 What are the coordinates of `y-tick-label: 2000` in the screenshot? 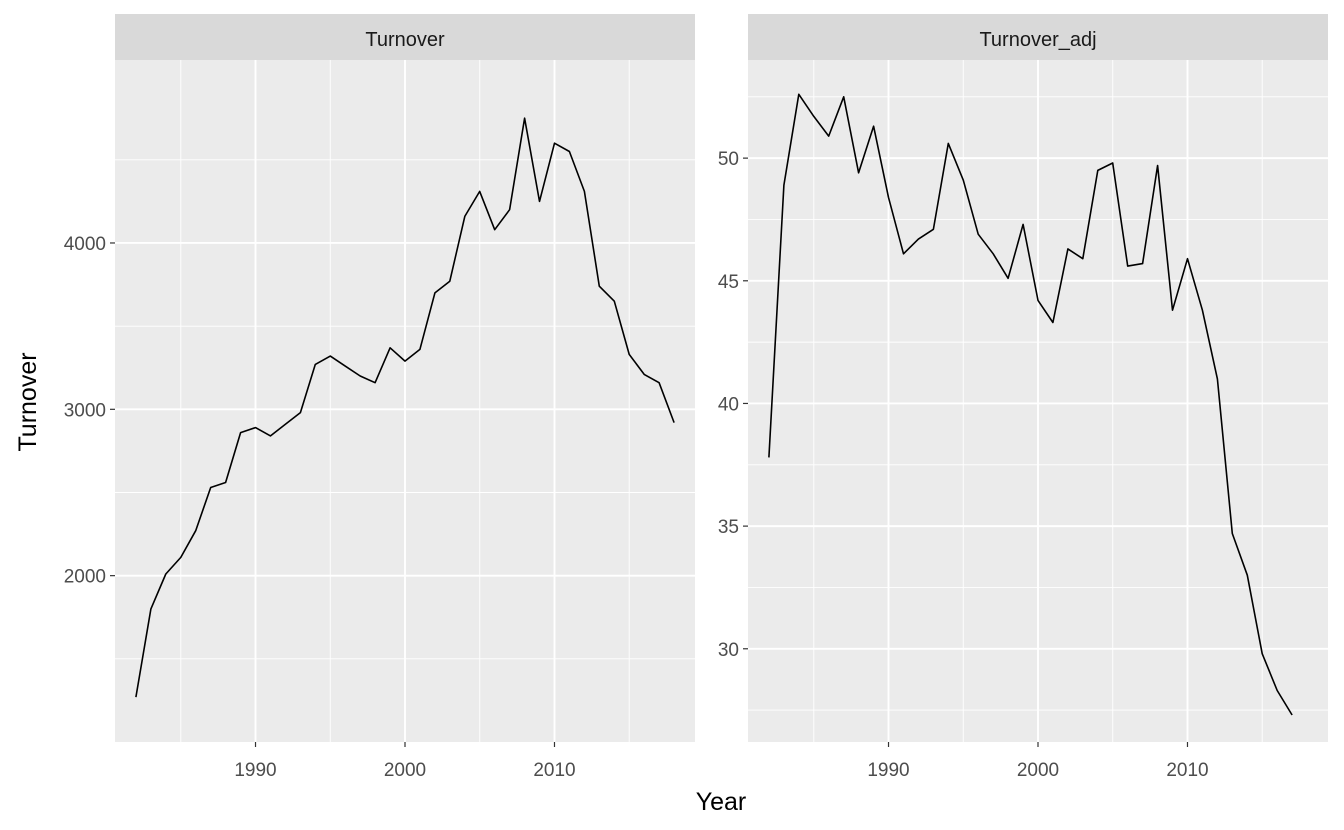 It's located at (85, 577).